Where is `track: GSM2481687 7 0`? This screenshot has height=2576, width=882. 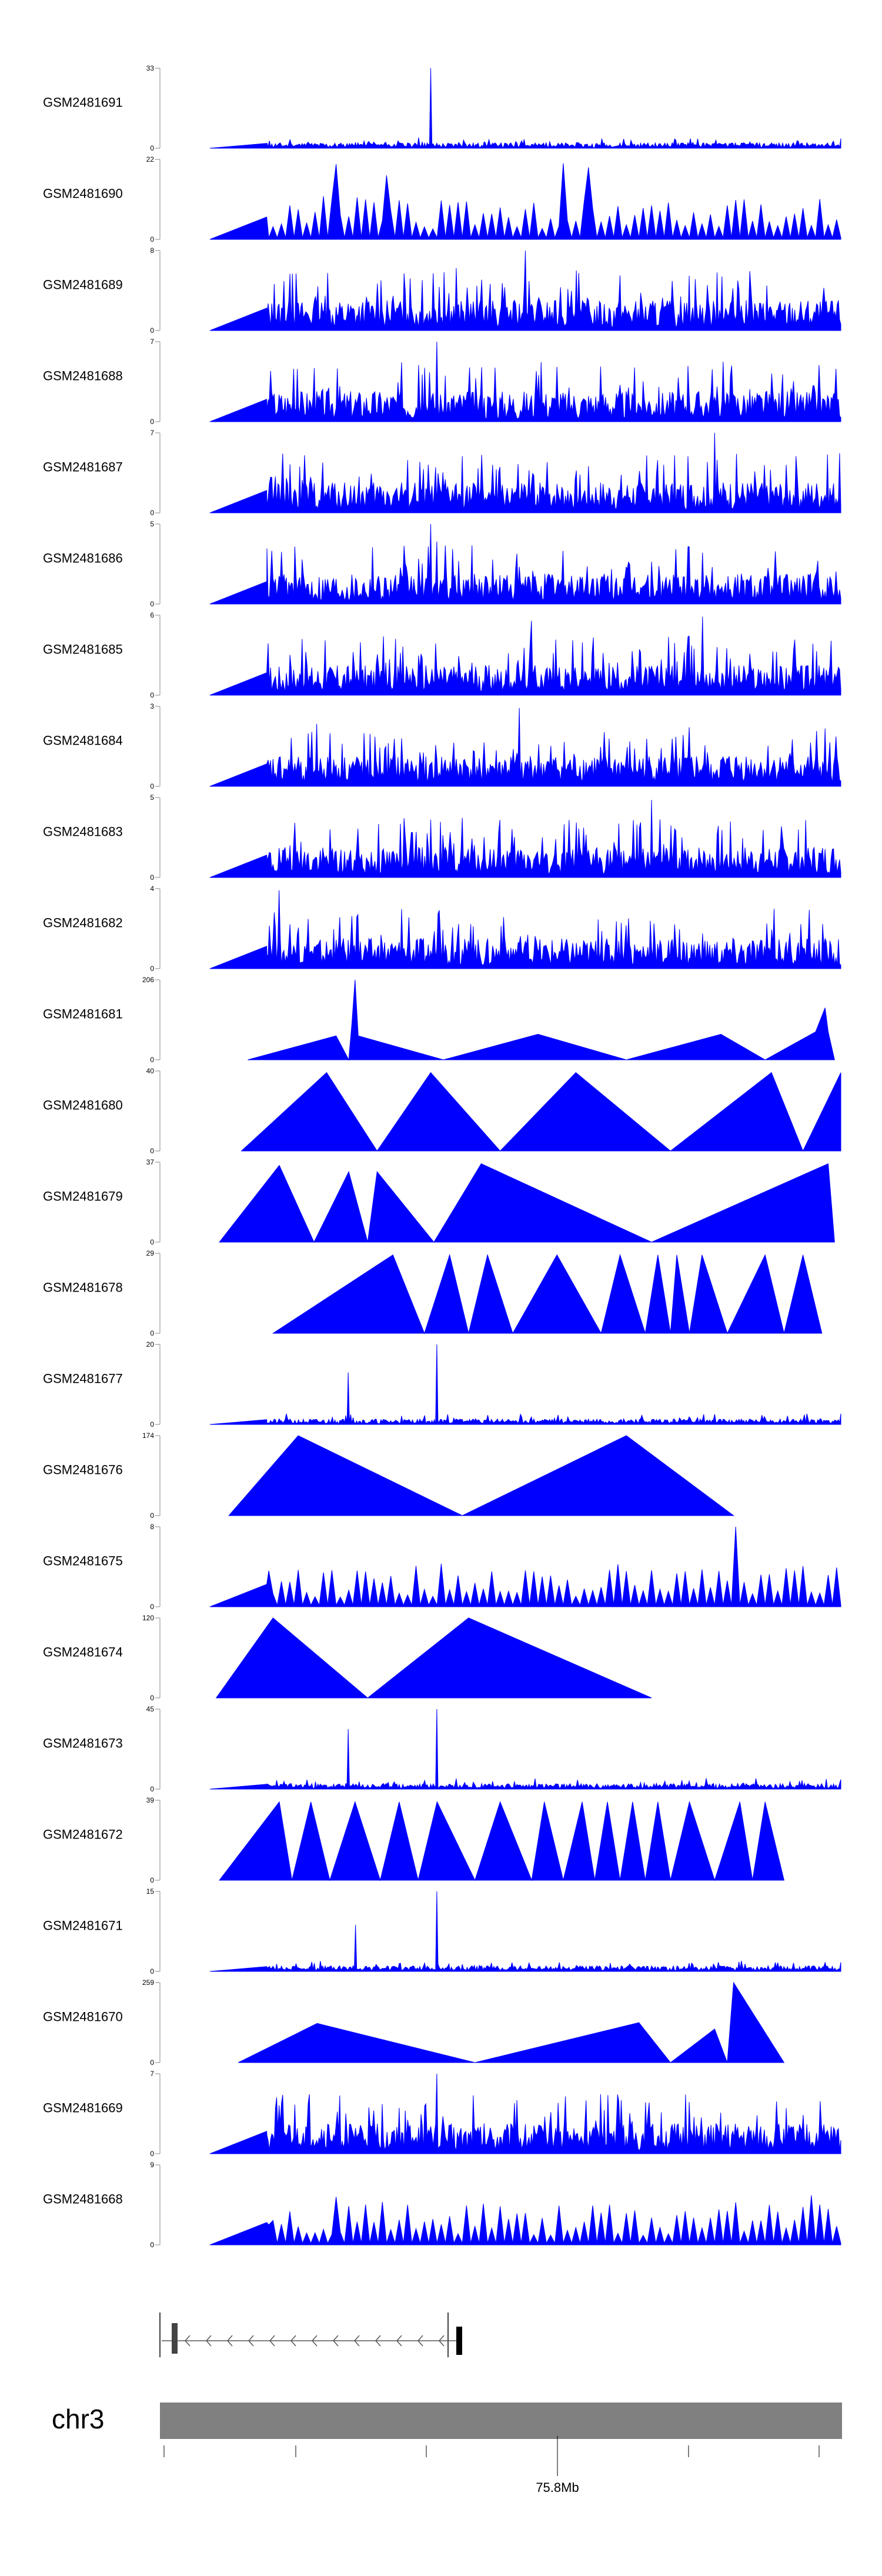 track: GSM2481687 7 0 is located at coordinates (442, 473).